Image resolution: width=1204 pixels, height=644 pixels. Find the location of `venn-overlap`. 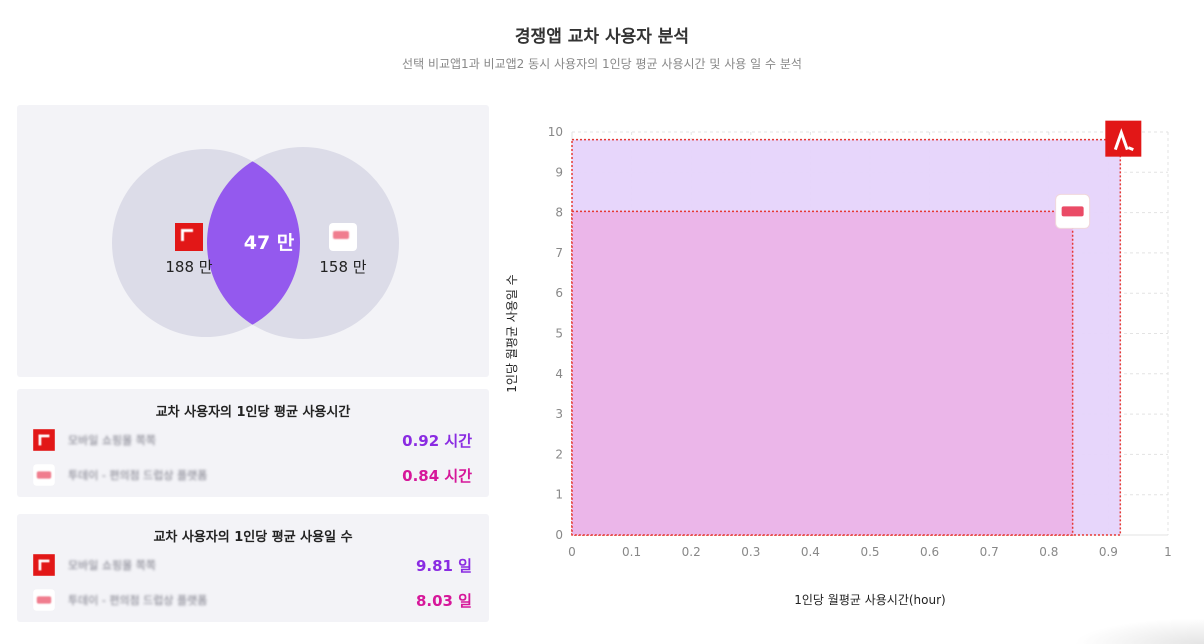

venn-overlap is located at coordinates (253, 243).